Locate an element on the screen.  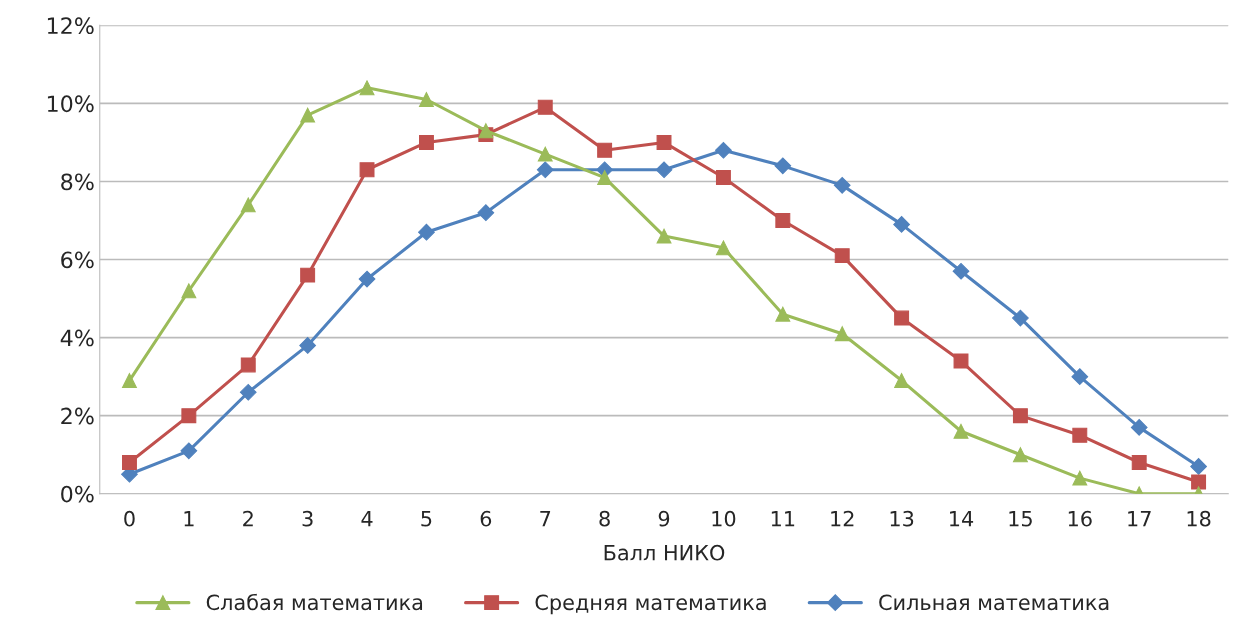
x-tick-label: 6 is located at coordinates (486, 518).